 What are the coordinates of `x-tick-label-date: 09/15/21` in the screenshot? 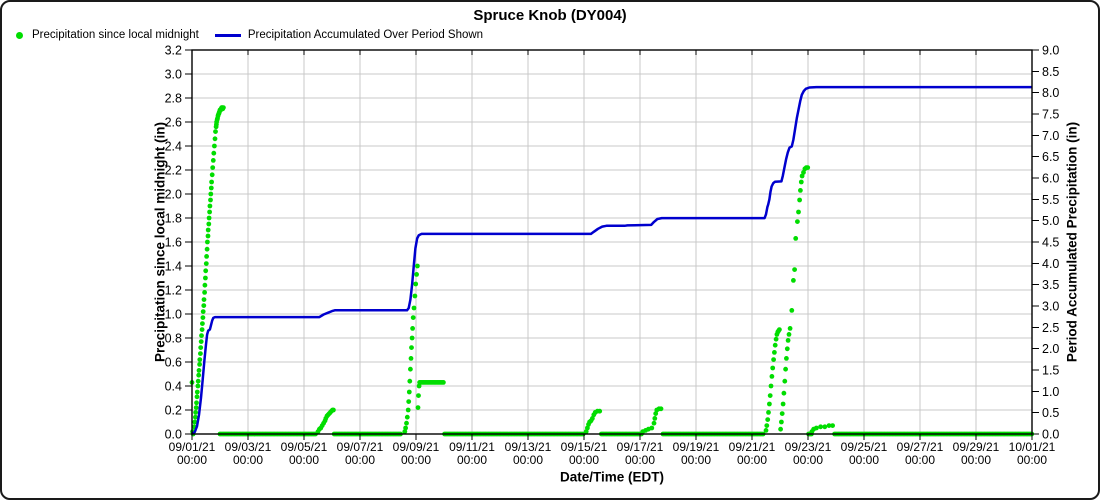 It's located at (584, 447).